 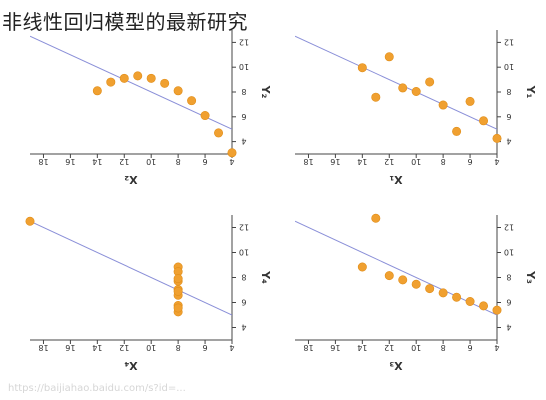 What do you see at coordinates (265, 277) in the screenshot?
I see `y-axis-label: Y₄` at bounding box center [265, 277].